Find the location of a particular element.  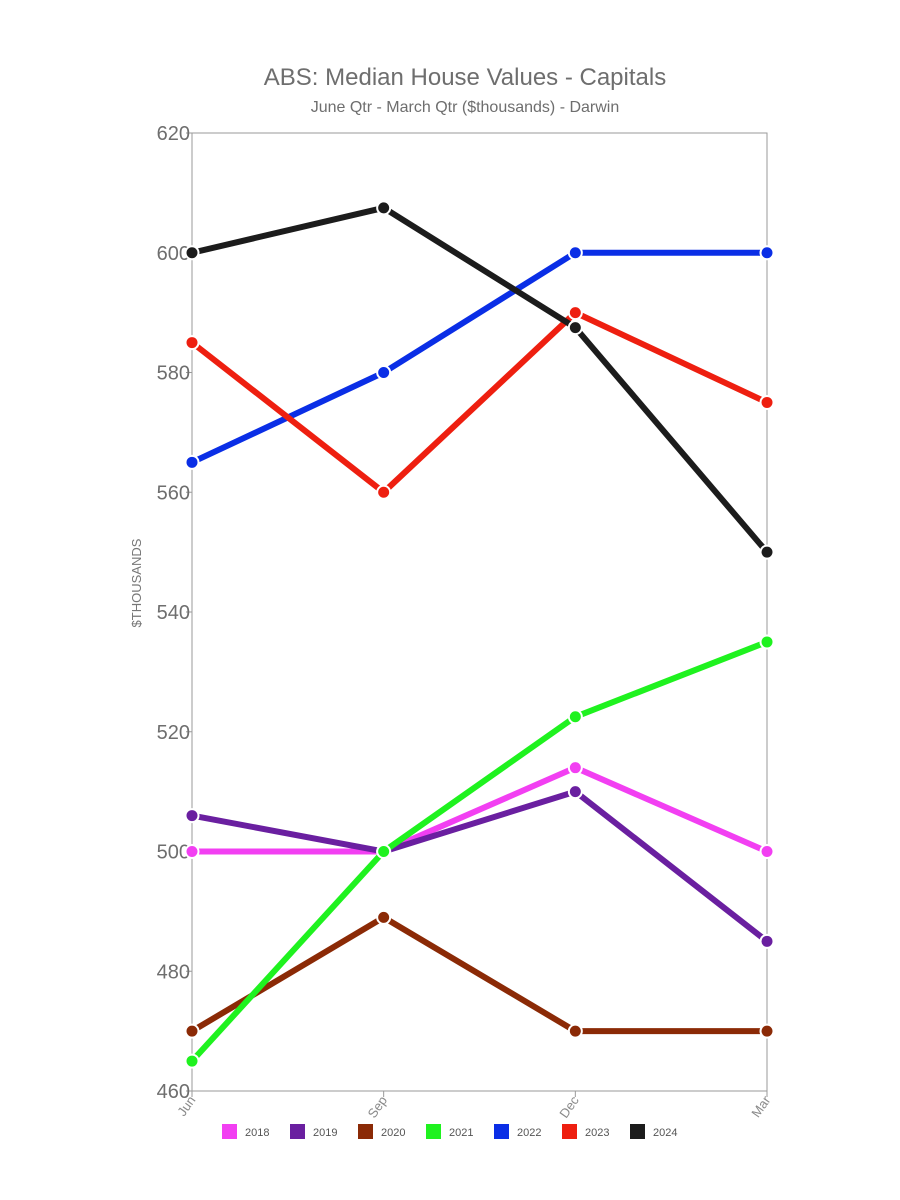

x-tick-label: Sep is located at coordinates (378, 1107).